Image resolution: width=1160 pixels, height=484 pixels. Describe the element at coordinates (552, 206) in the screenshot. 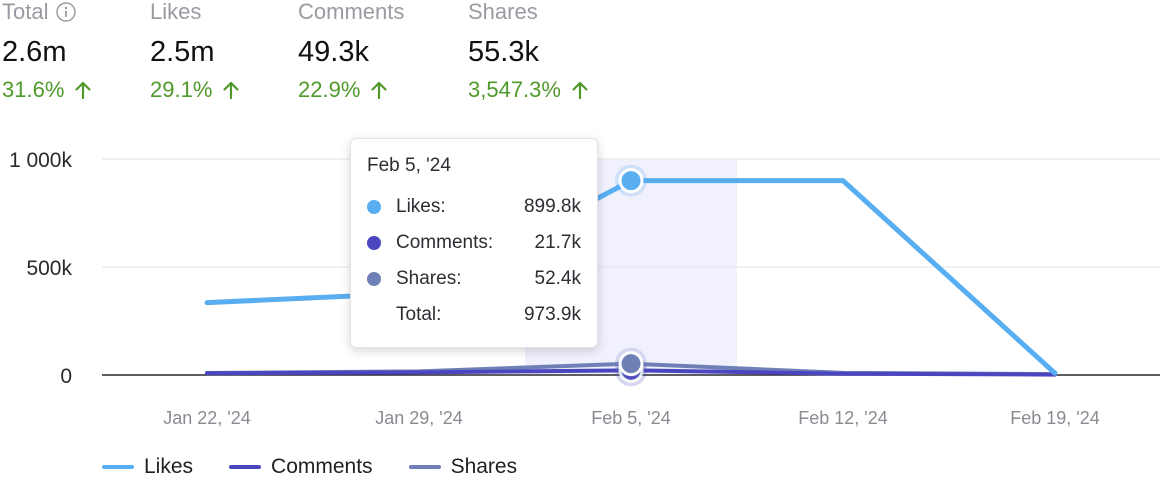

I see `tooltip-row-value: 899.8k` at that location.